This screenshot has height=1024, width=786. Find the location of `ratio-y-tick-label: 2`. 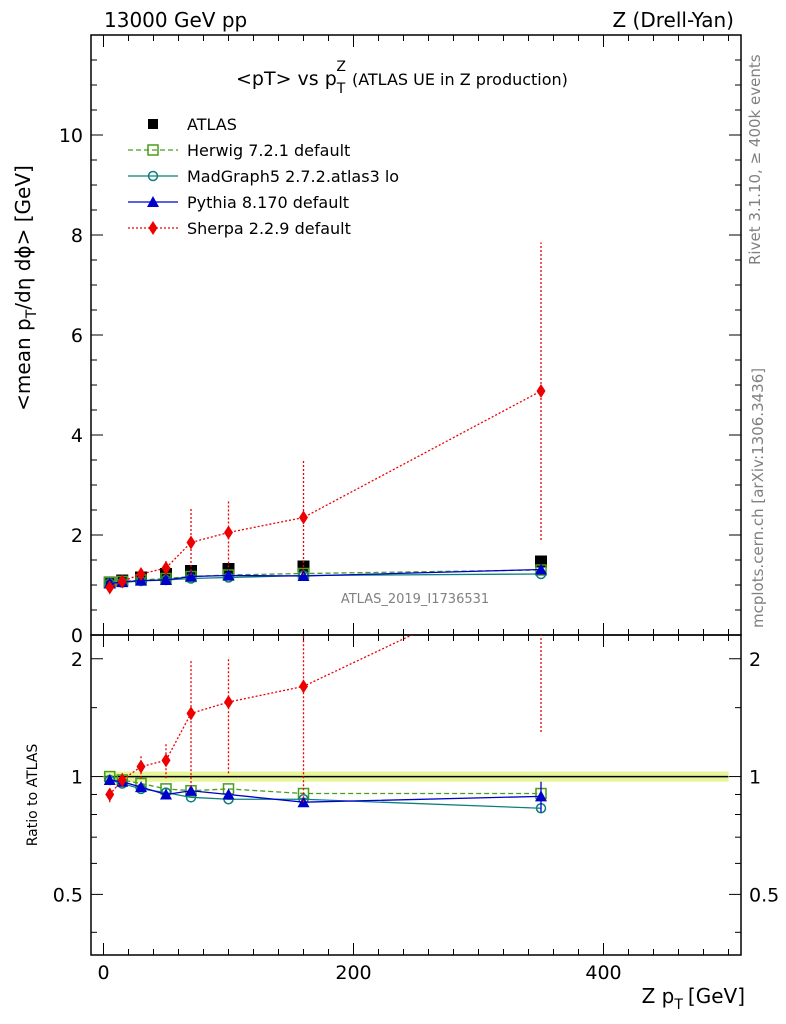

ratio-y-tick-label: 2 is located at coordinates (77, 660).